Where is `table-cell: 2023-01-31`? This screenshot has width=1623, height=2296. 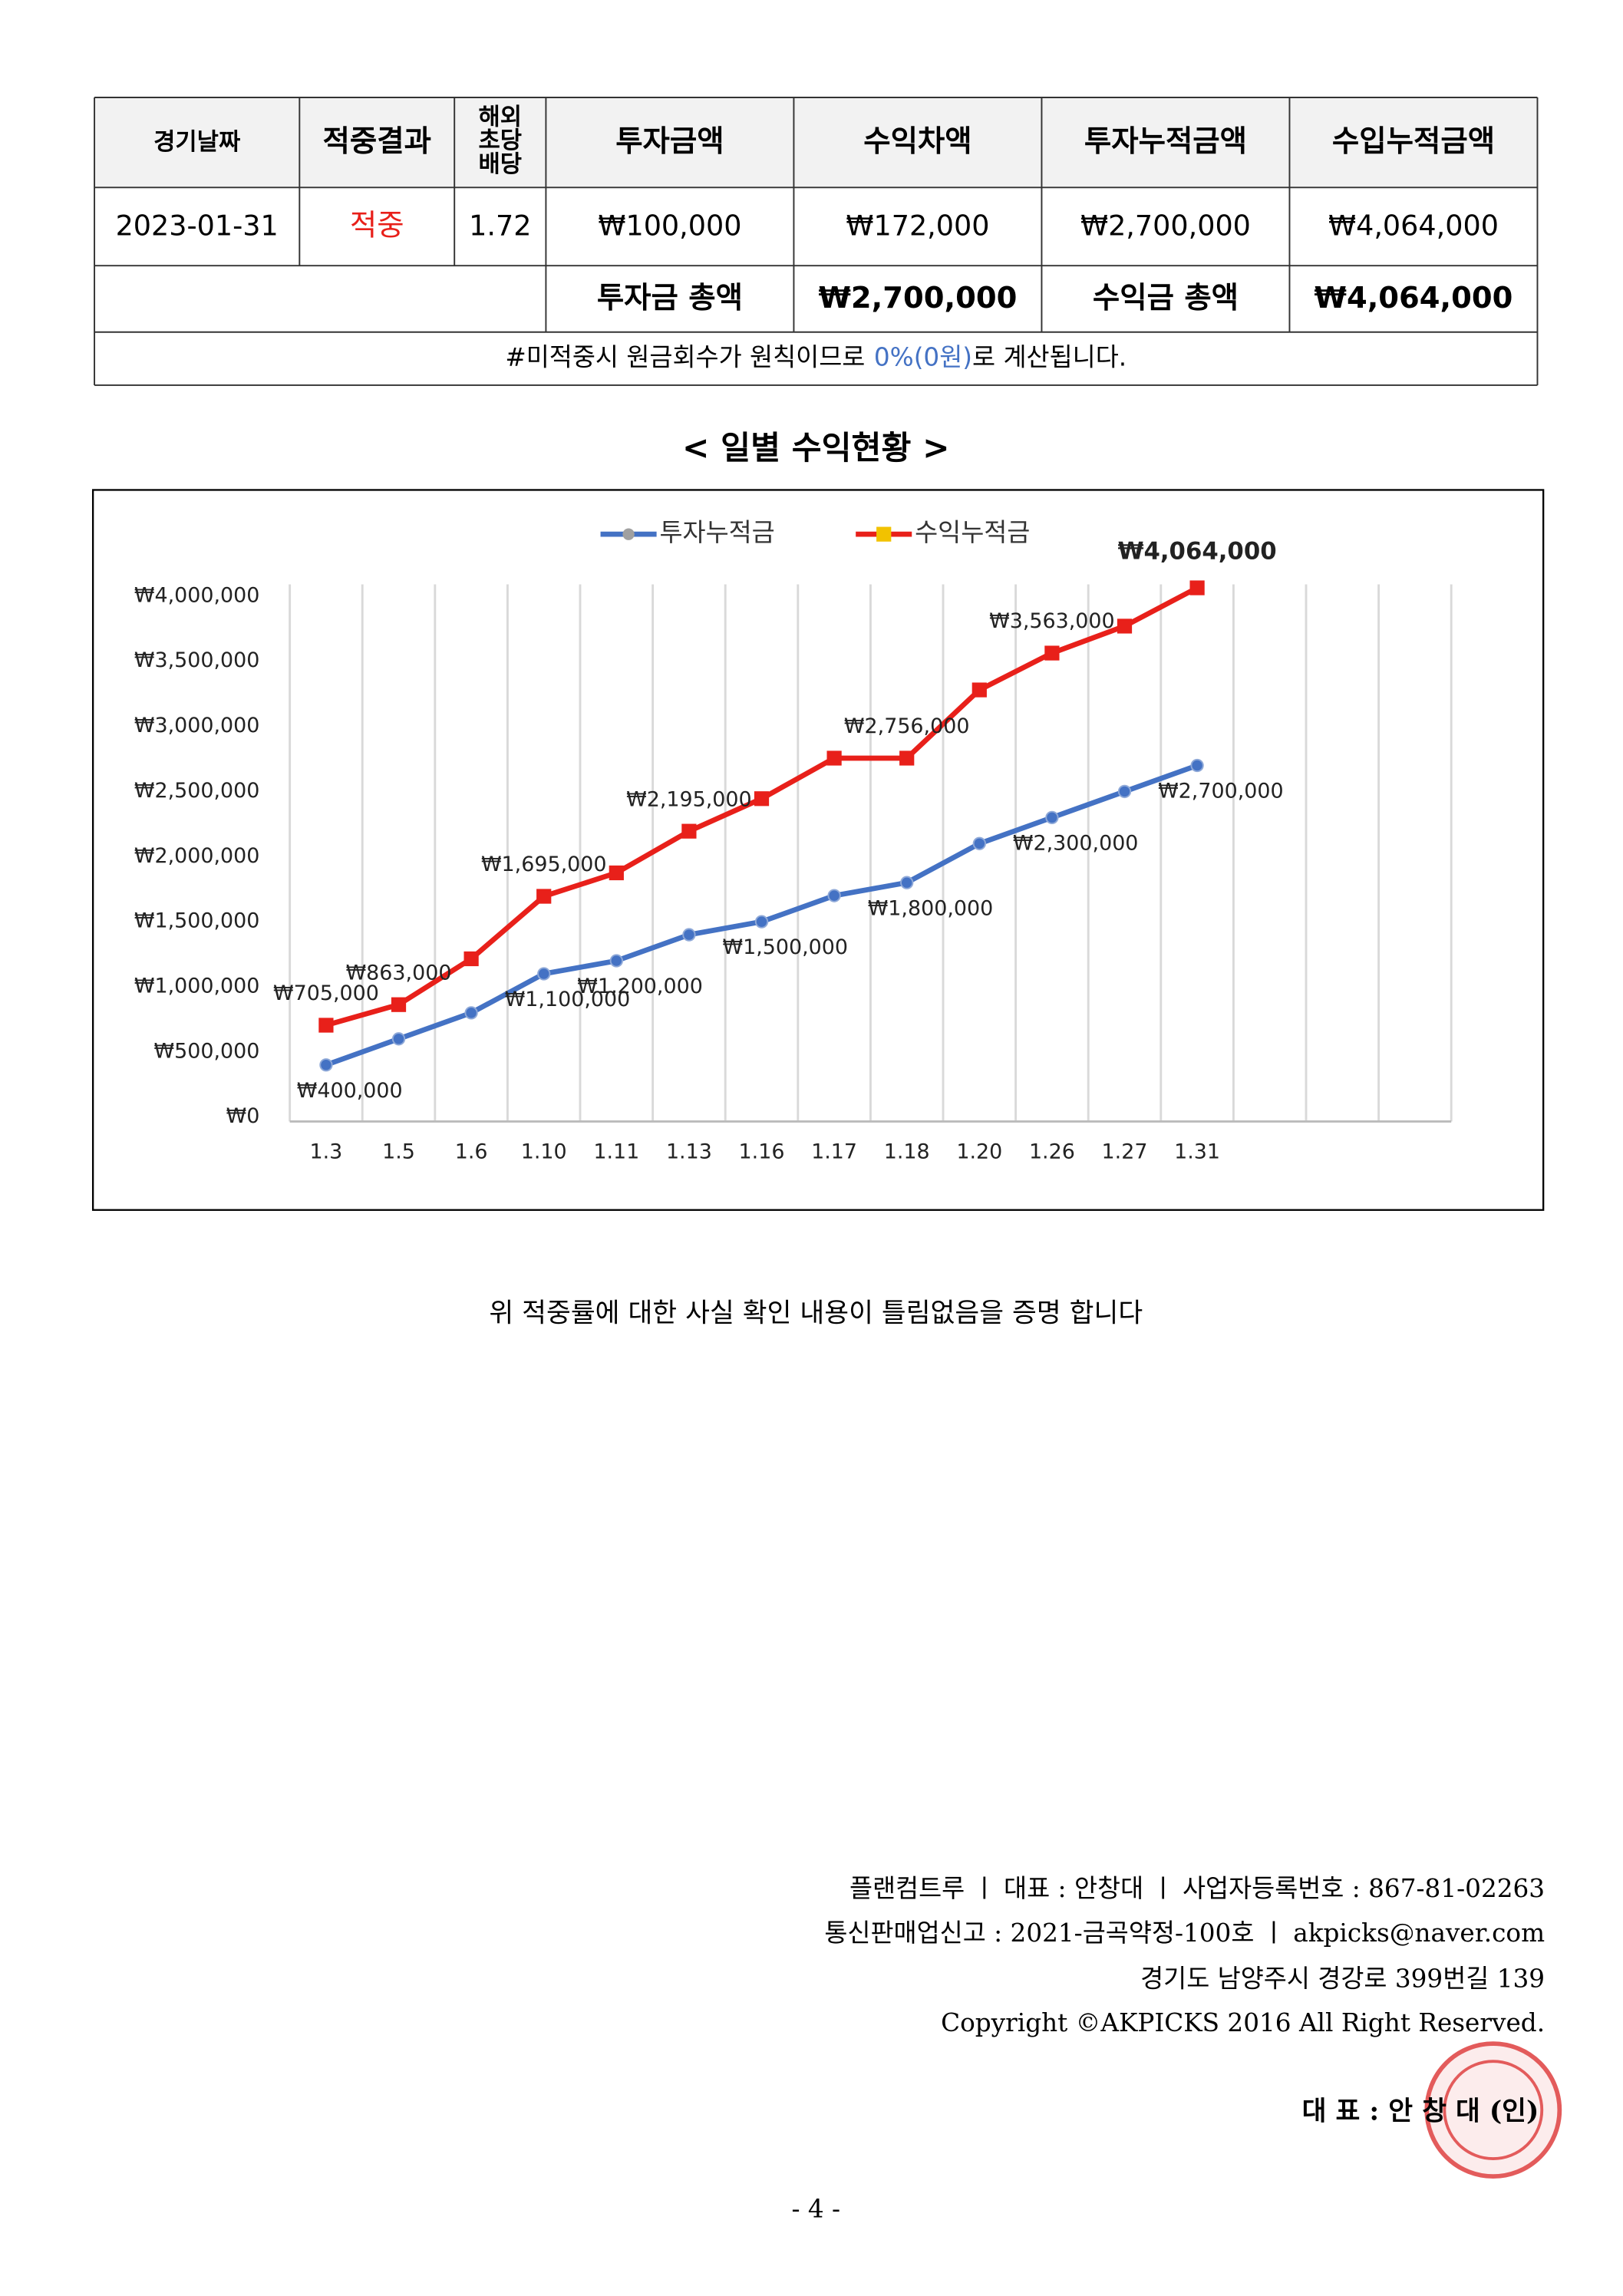
table-cell: 2023-01-31 is located at coordinates (197, 225).